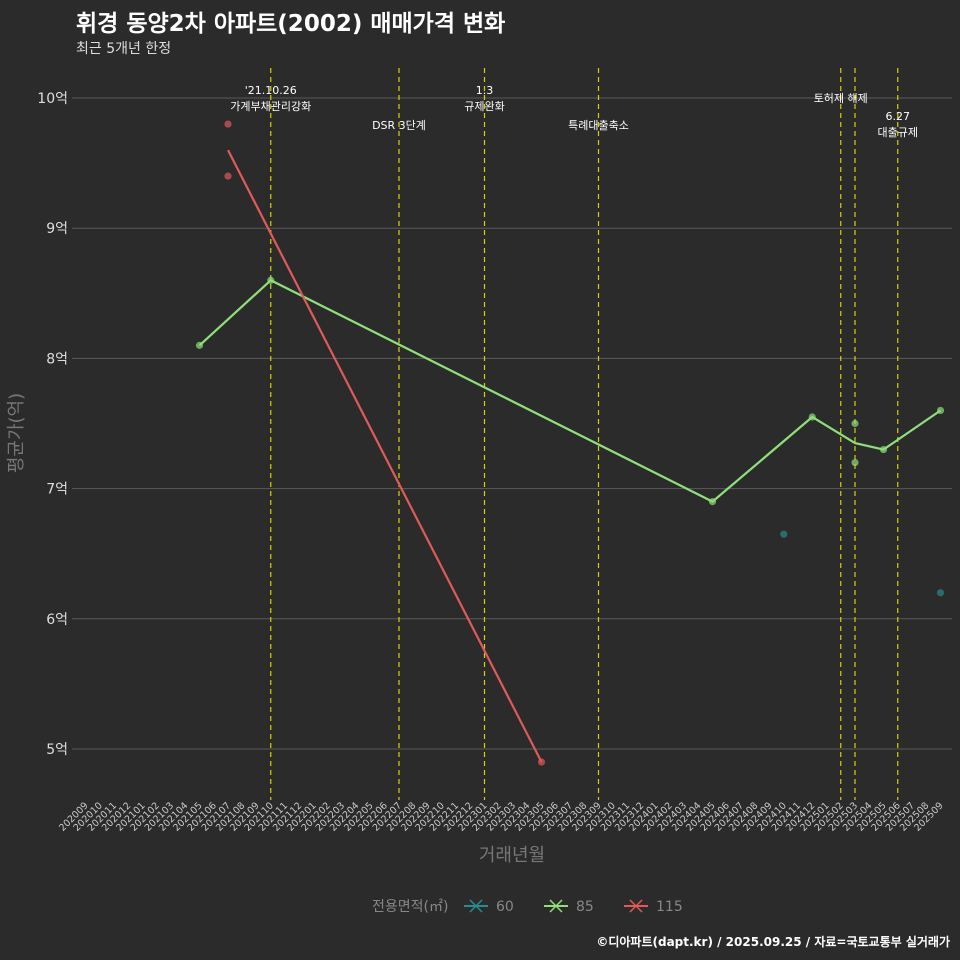  Describe the element at coordinates (512, 855) in the screenshot. I see `x-axis-title: 거래년월` at that location.